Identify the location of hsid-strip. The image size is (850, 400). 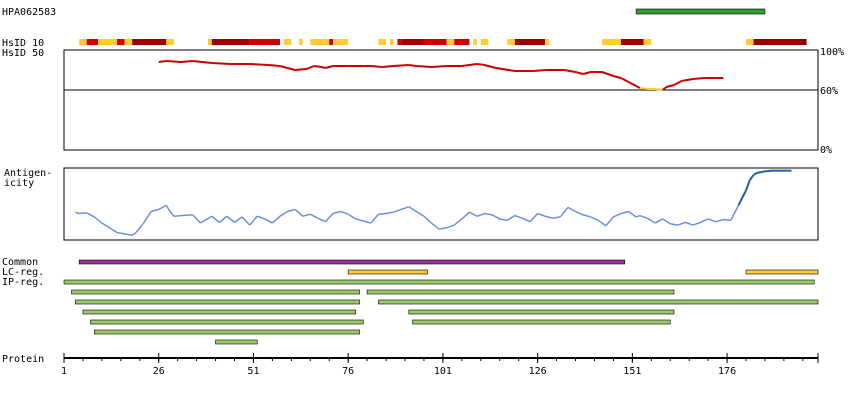
(443, 42).